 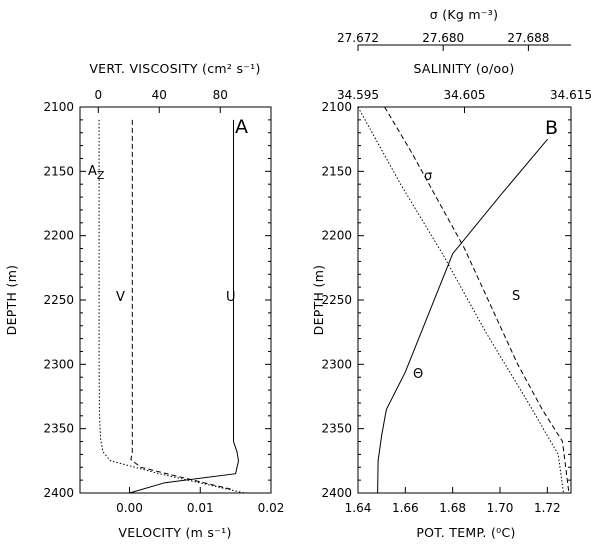 What do you see at coordinates (336, 171) in the screenshot?
I see `panel-b-y-tick-label: 2150` at bounding box center [336, 171].